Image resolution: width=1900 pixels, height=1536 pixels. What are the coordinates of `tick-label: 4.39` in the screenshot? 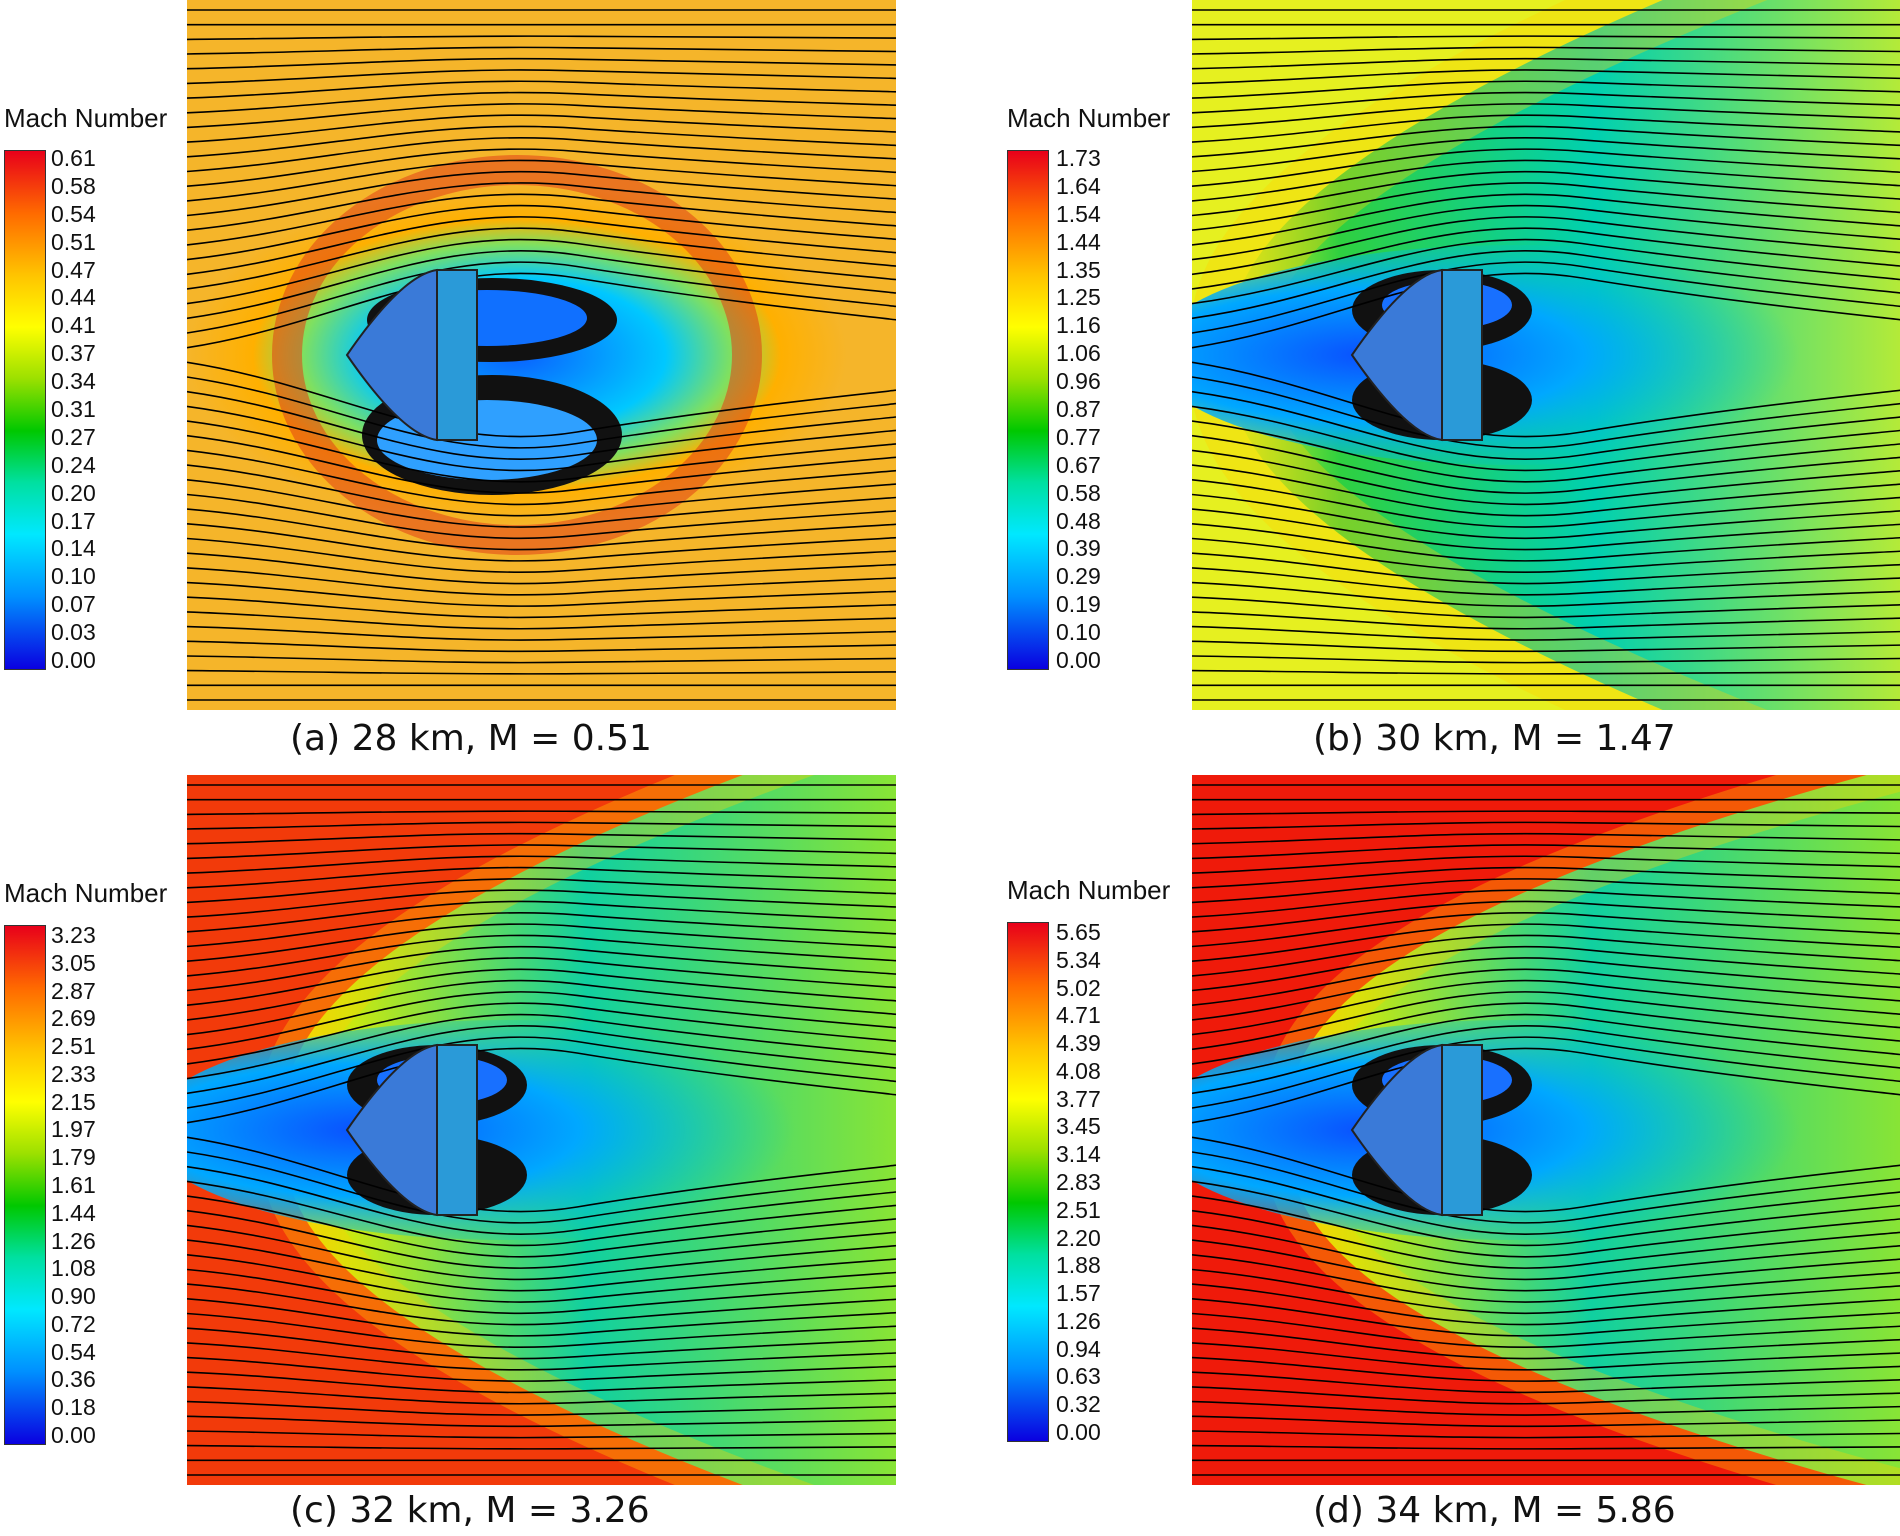 It's located at (1078, 1043).